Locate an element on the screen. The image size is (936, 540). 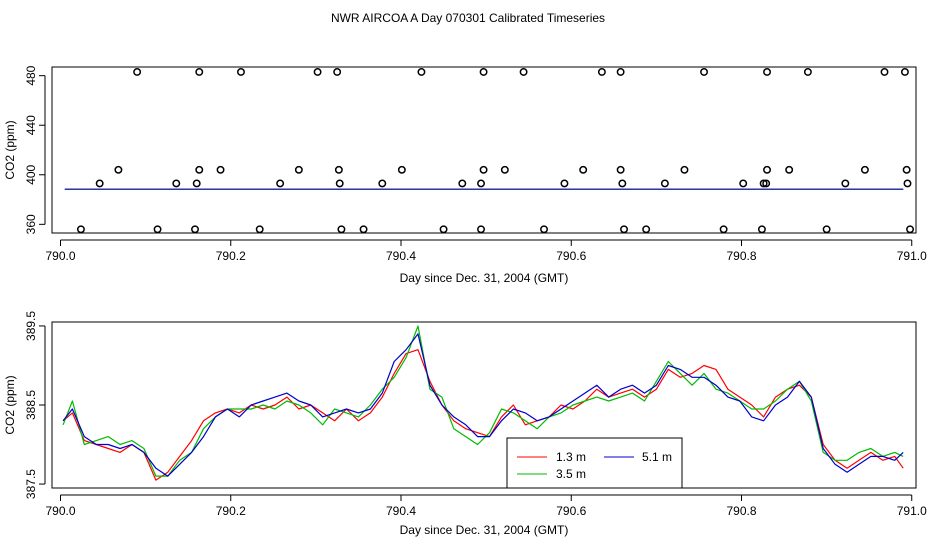
y-tick-label: 388.5 is located at coordinates (31, 405).